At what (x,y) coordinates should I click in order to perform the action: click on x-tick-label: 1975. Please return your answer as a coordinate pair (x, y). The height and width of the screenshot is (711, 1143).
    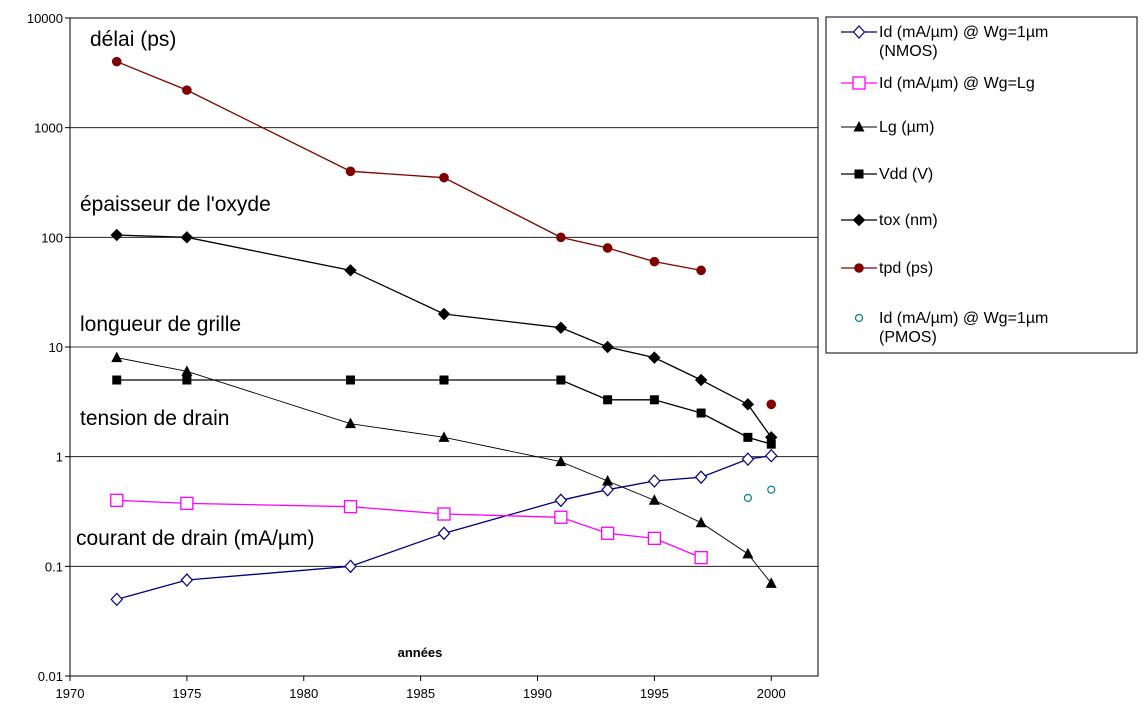
    Looking at the image, I should click on (186, 693).